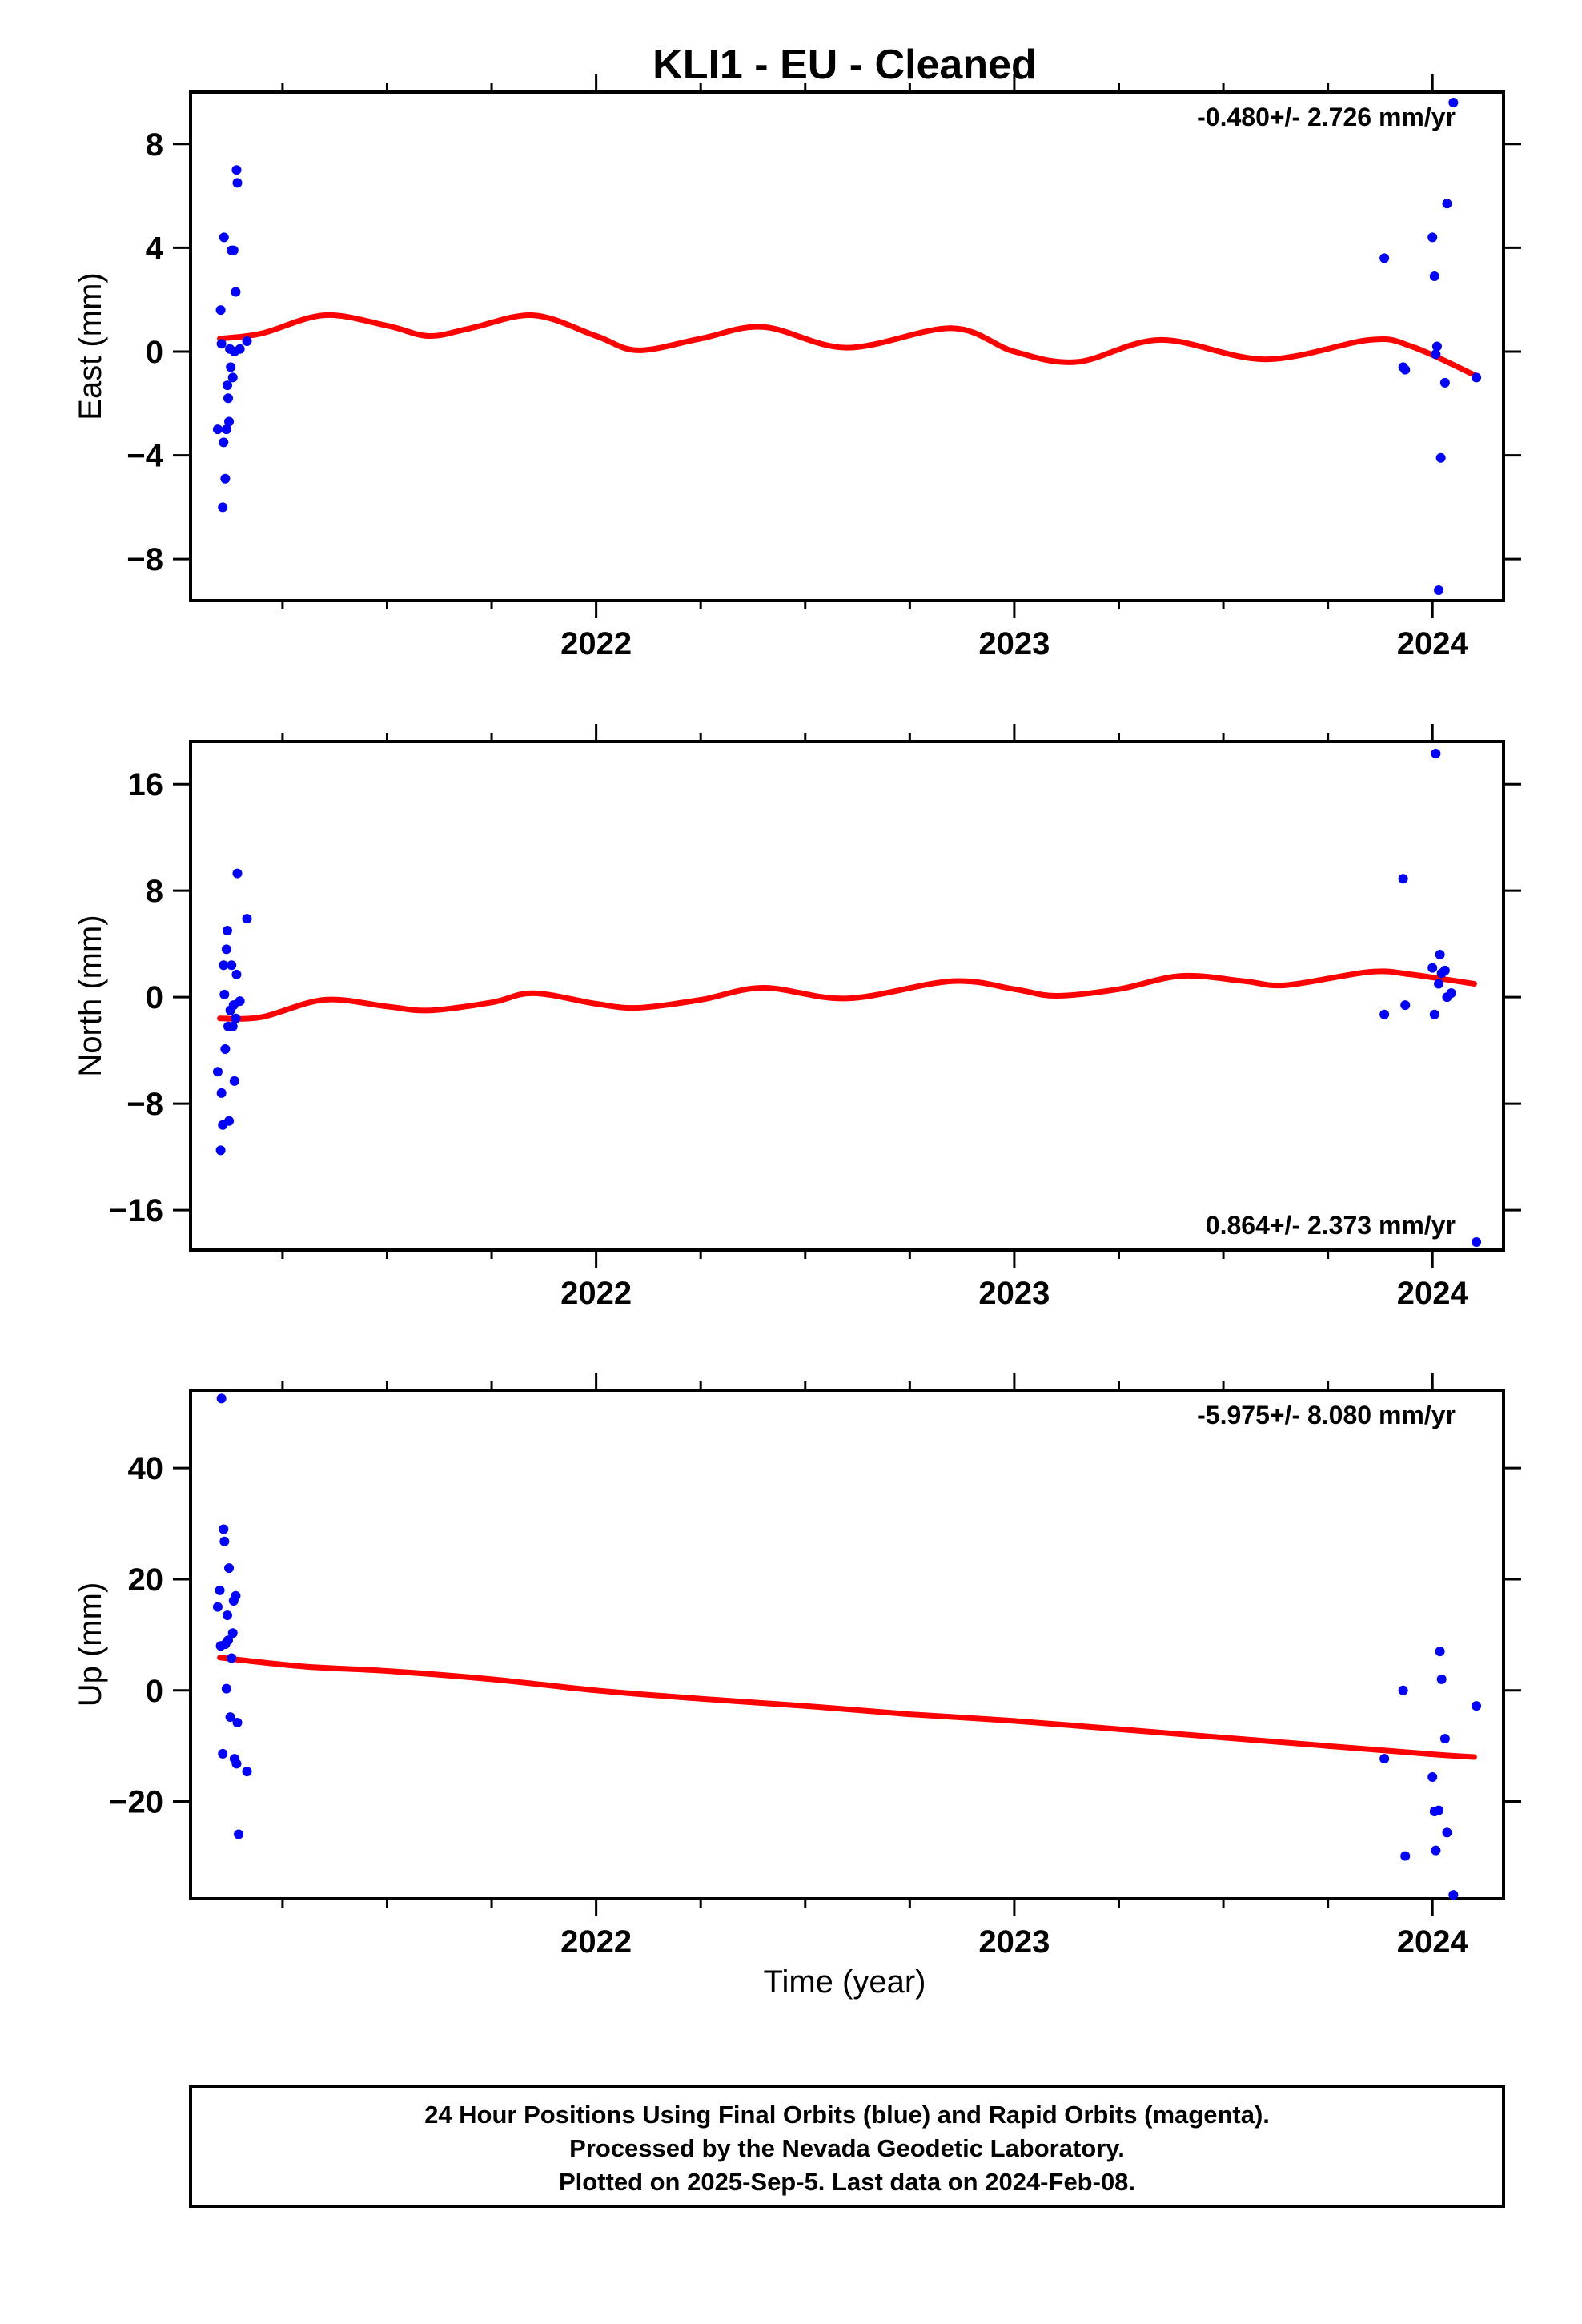 The height and width of the screenshot is (2324, 1582). I want to click on footer-frame, so click(847, 2146).